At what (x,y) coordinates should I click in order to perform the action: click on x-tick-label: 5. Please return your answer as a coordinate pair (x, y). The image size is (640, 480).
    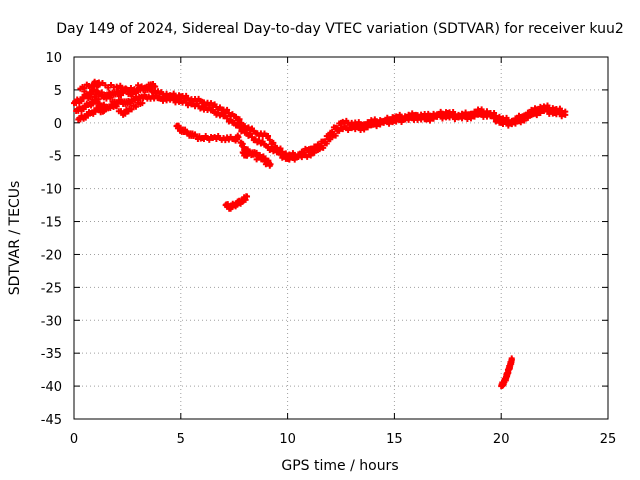
    Looking at the image, I should click on (181, 439).